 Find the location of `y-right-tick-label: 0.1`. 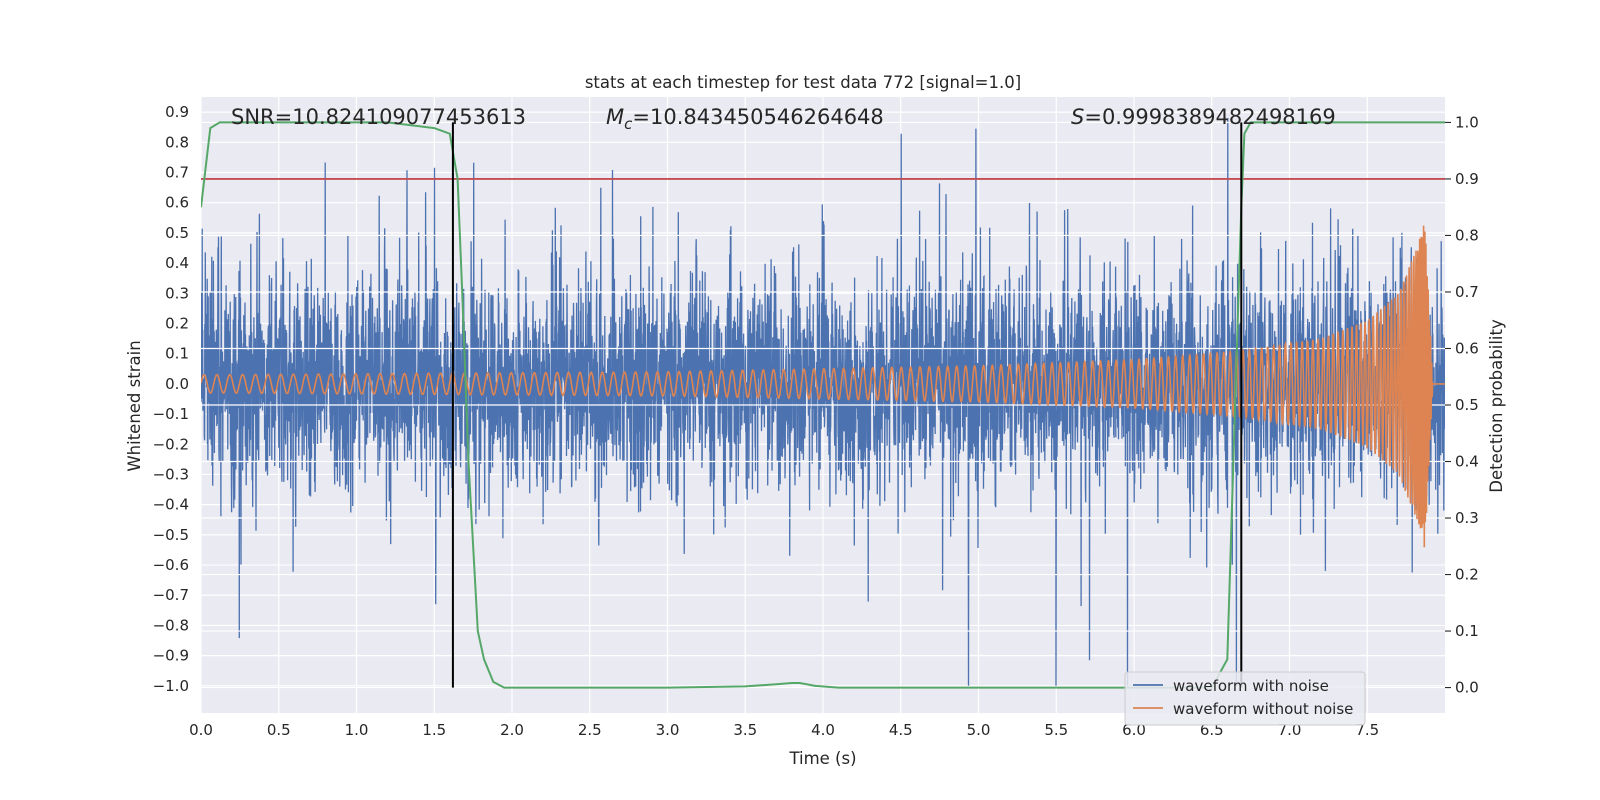

y-right-tick-label: 0.1 is located at coordinates (1467, 631).